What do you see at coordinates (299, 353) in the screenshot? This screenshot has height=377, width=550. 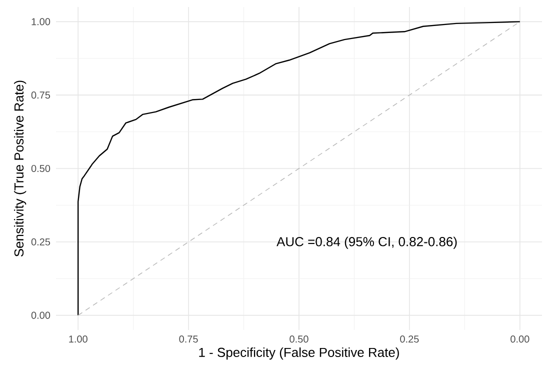 I see `x-axis-title: 1 - Specificity (False Positive Rate)` at bounding box center [299, 353].